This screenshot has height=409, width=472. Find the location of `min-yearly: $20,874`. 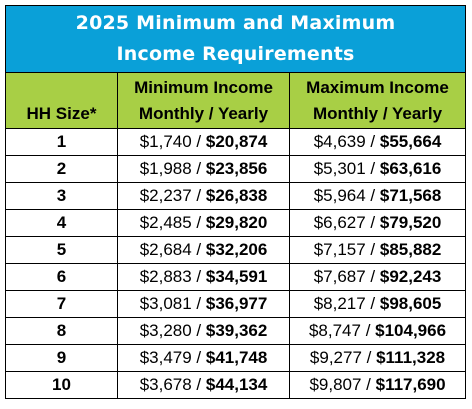

min-yearly: $20,874 is located at coordinates (236, 141).